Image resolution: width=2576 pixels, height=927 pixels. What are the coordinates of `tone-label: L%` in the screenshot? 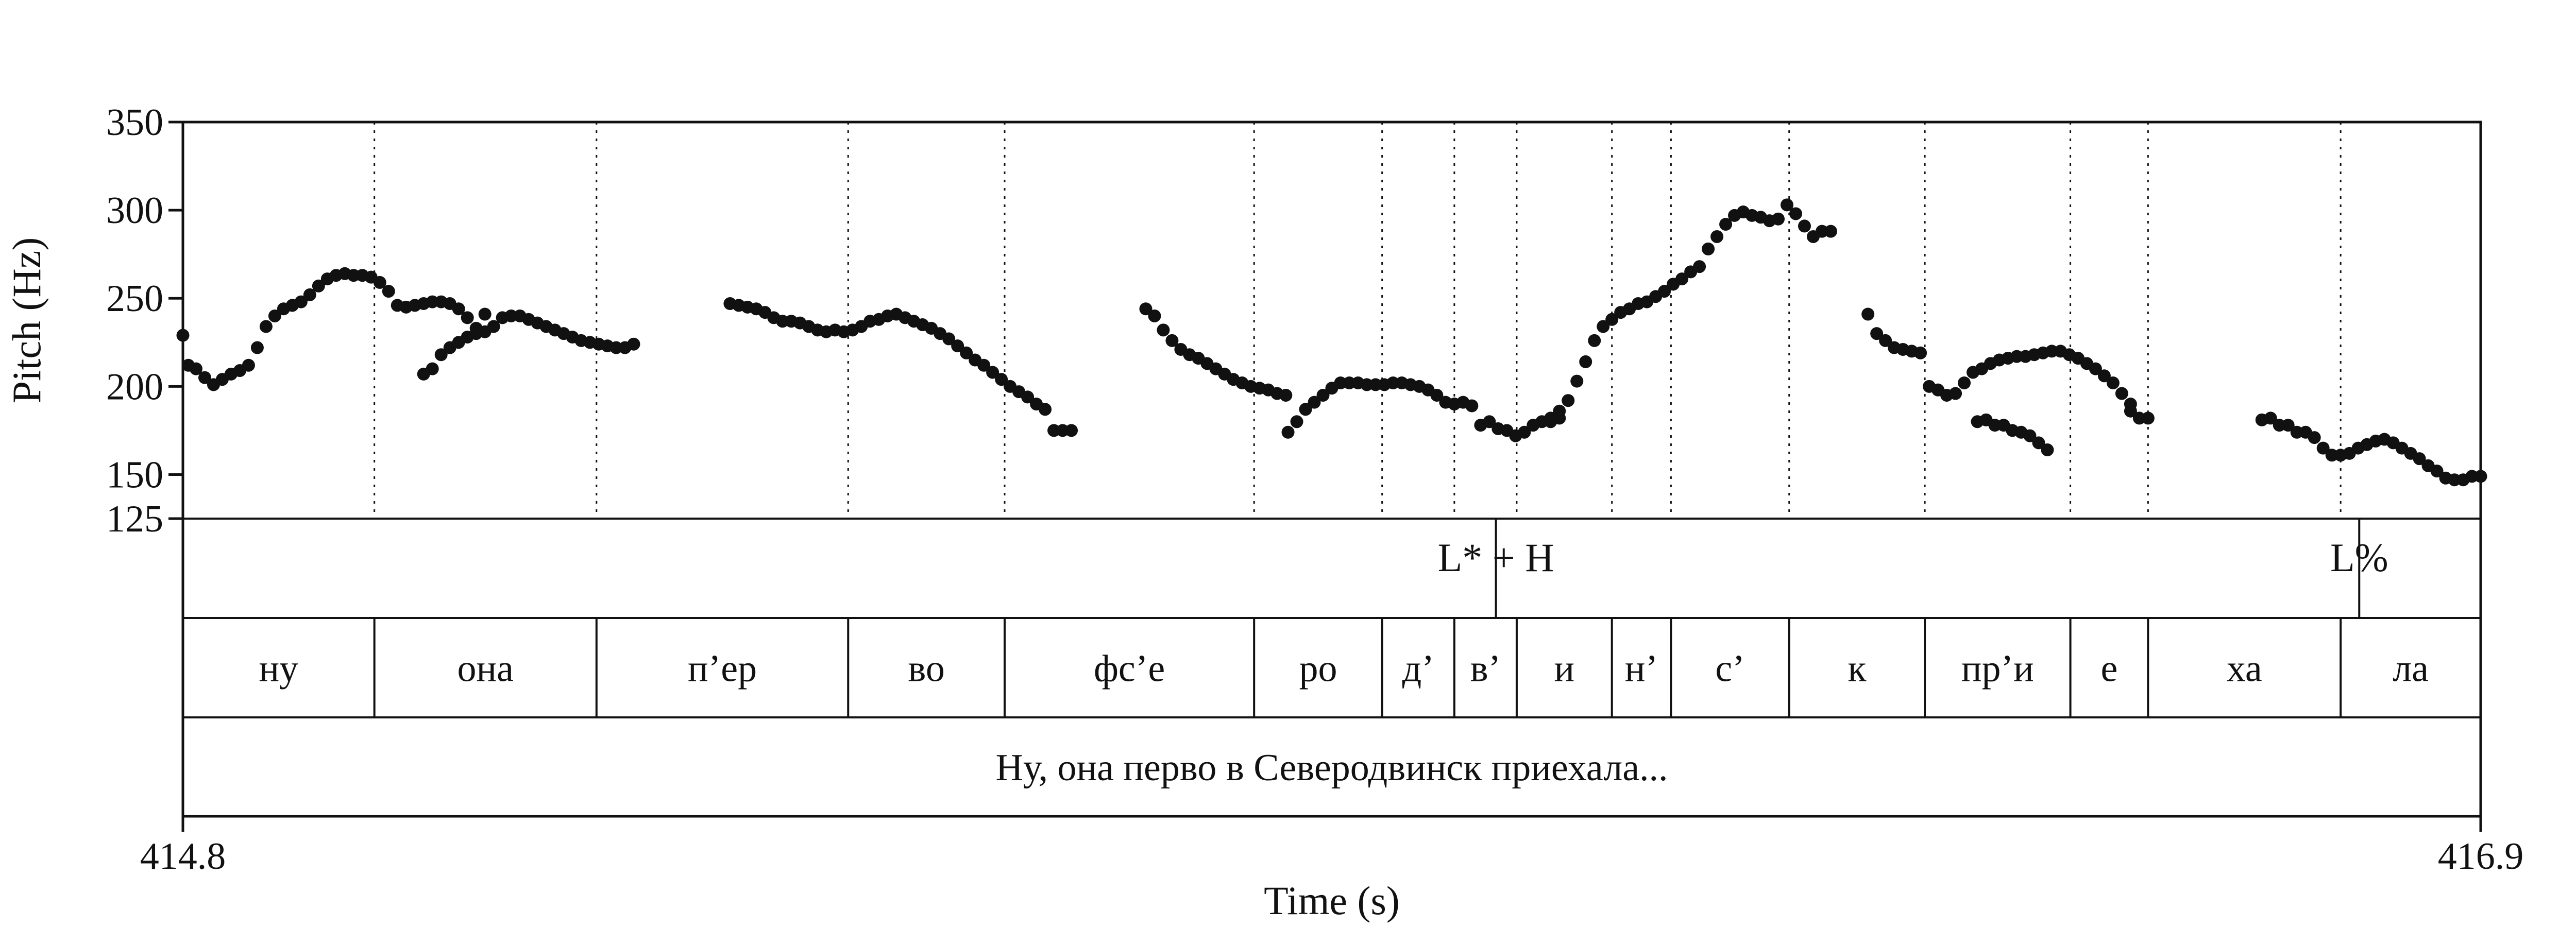 It's located at (2359, 557).